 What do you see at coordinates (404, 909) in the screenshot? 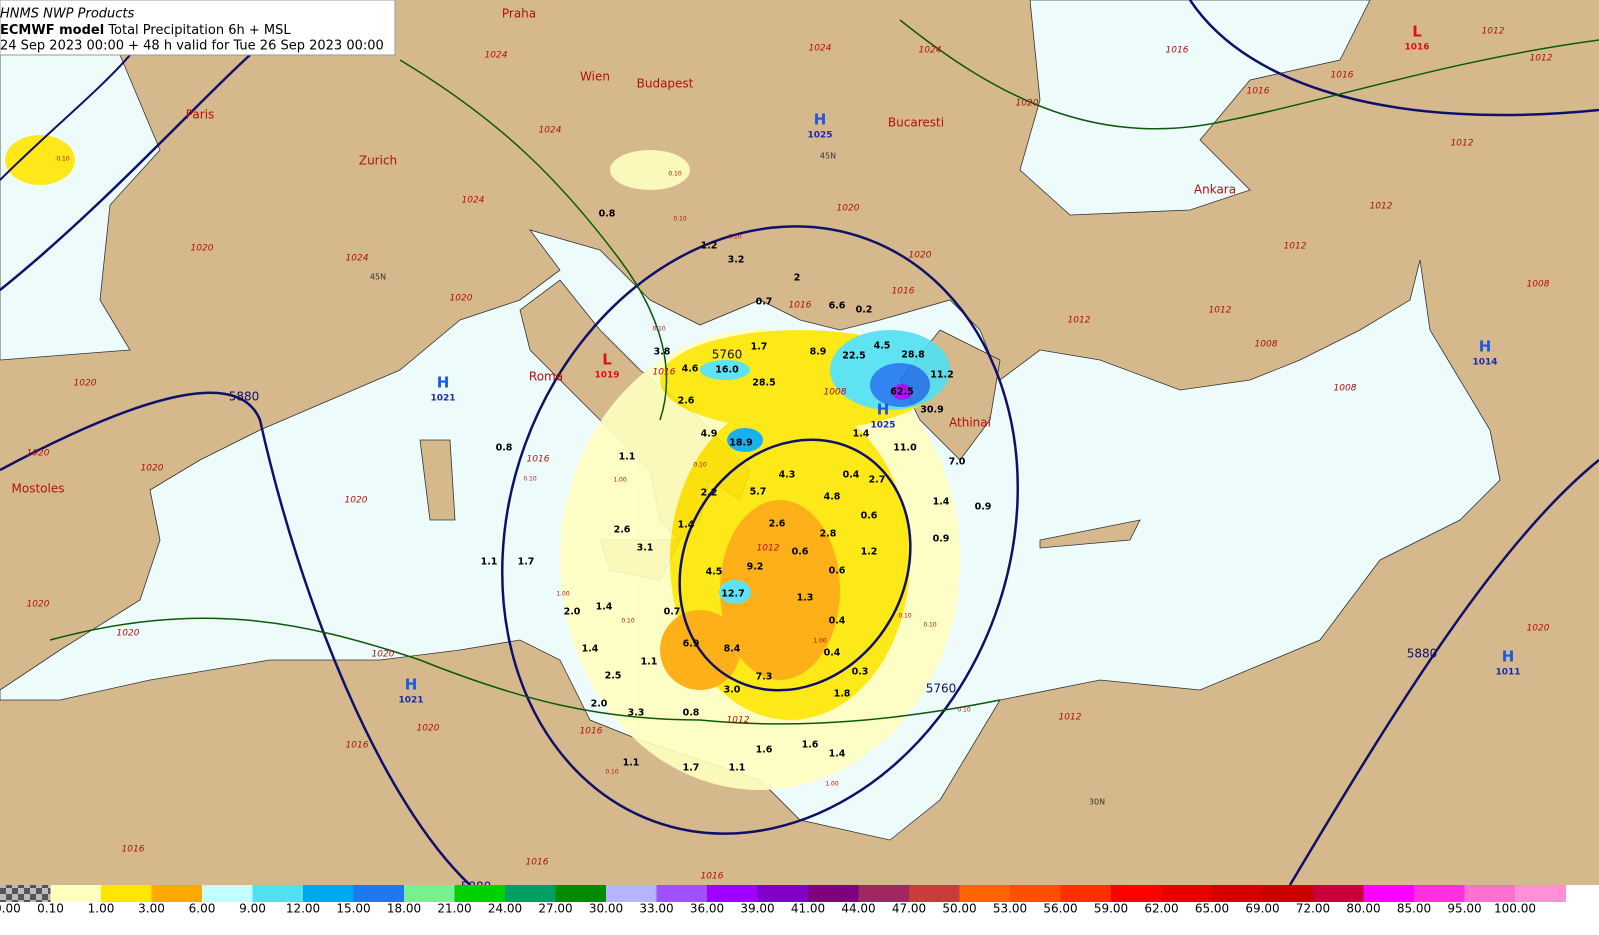
I see `legend-label: 18.00` at bounding box center [404, 909].